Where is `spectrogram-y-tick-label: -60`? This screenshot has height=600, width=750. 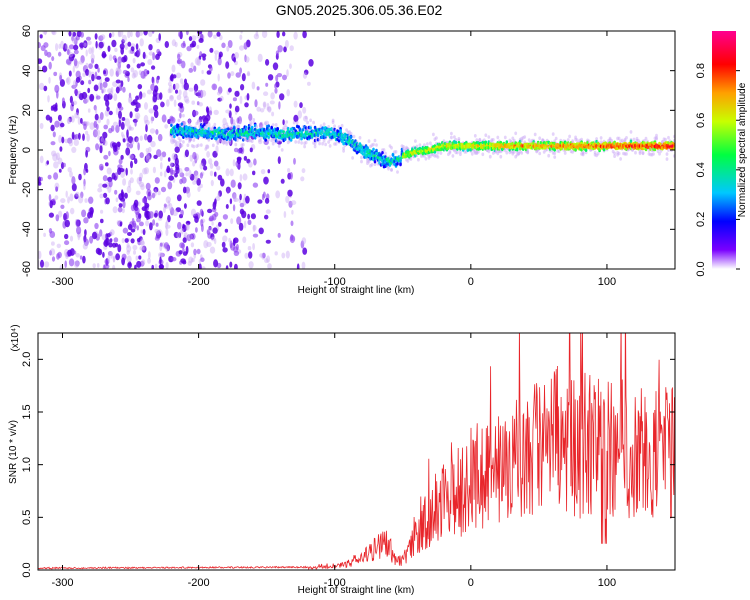 spectrogram-y-tick-label: -60 is located at coordinates (27, 269).